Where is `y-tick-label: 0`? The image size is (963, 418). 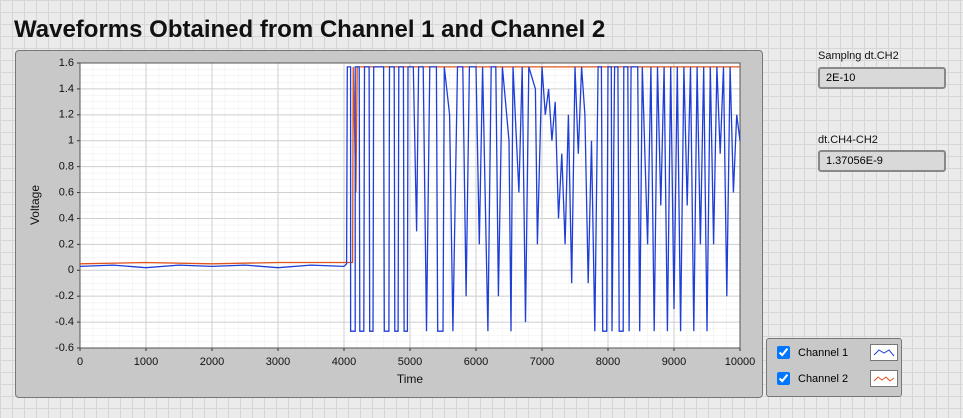 y-tick-label: 0 is located at coordinates (71, 270).